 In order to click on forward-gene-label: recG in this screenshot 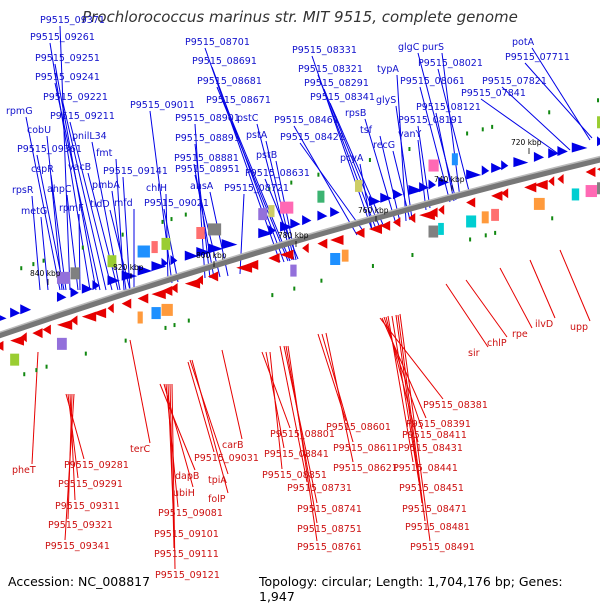, I will do `click(384, 145)`.